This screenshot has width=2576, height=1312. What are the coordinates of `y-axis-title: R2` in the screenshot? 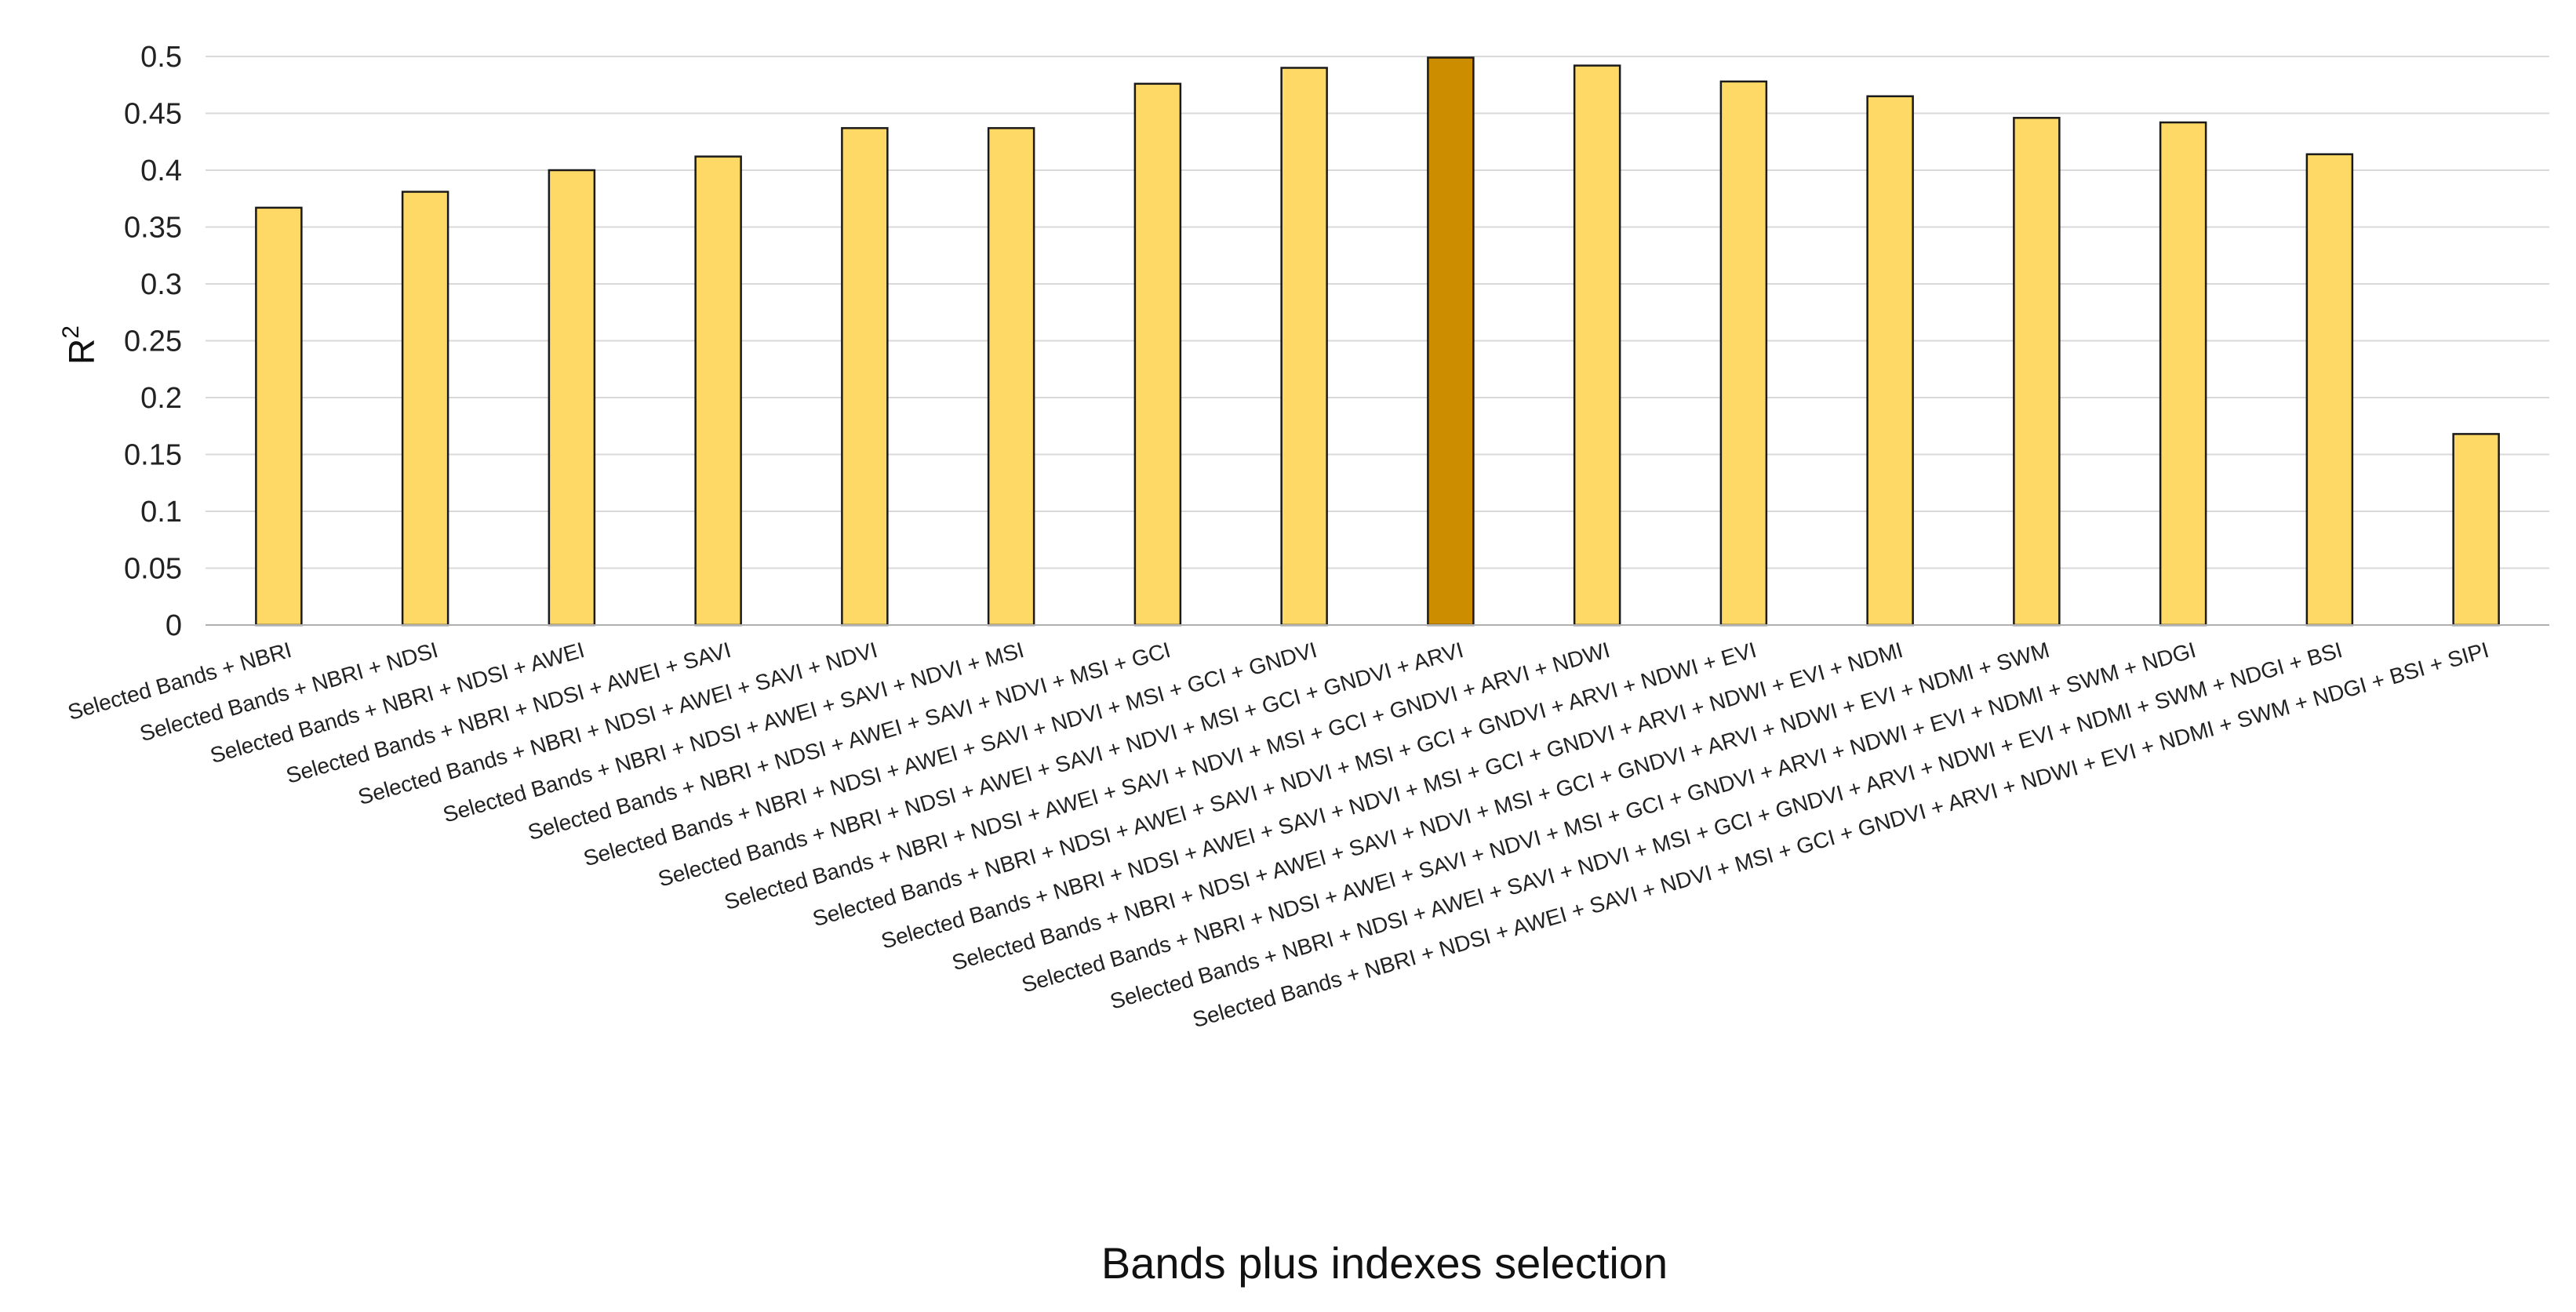 It's located at (80, 345).